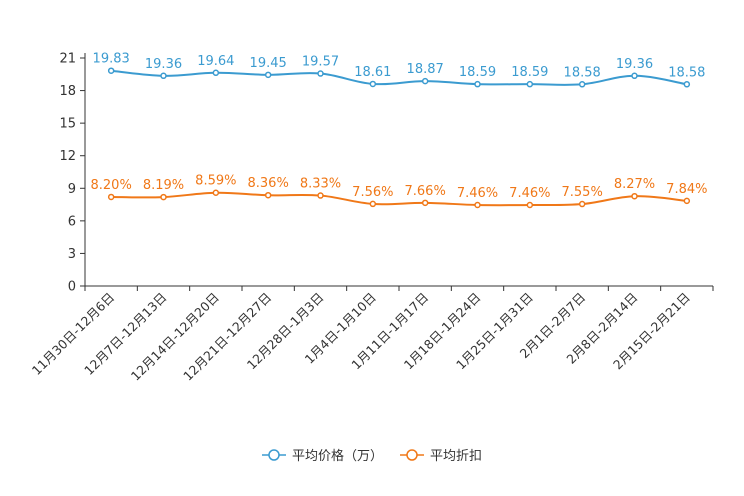  I want to click on y-tick-label: 9, so click(72, 189).